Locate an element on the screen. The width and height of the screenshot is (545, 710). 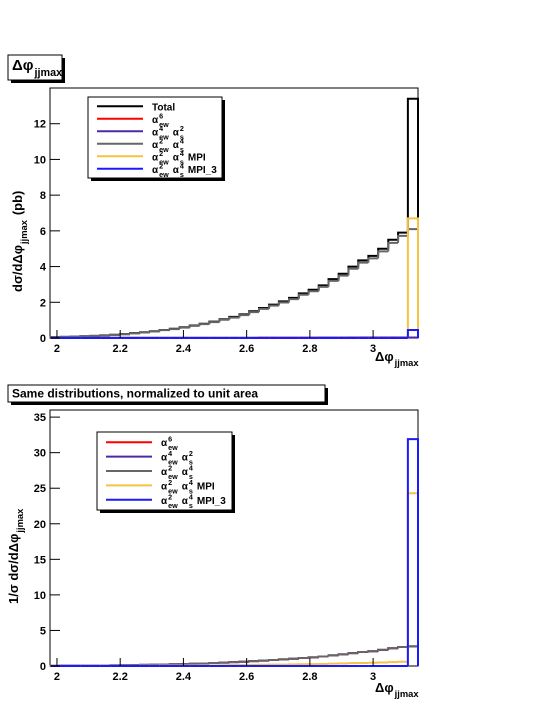
y-tick-label: 10 is located at coordinates (40, 160).